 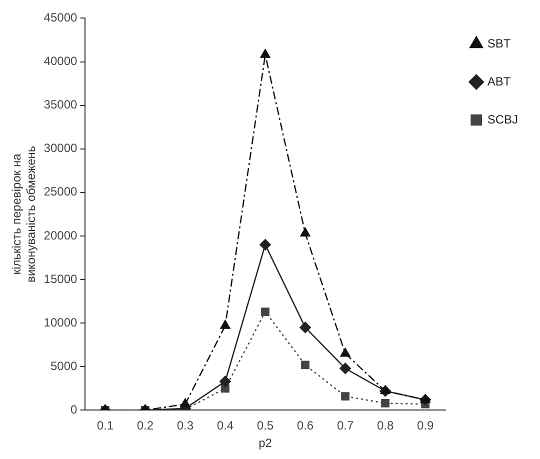 What do you see at coordinates (61, 279) in the screenshot?
I see `y-tick-label: 15000` at bounding box center [61, 279].